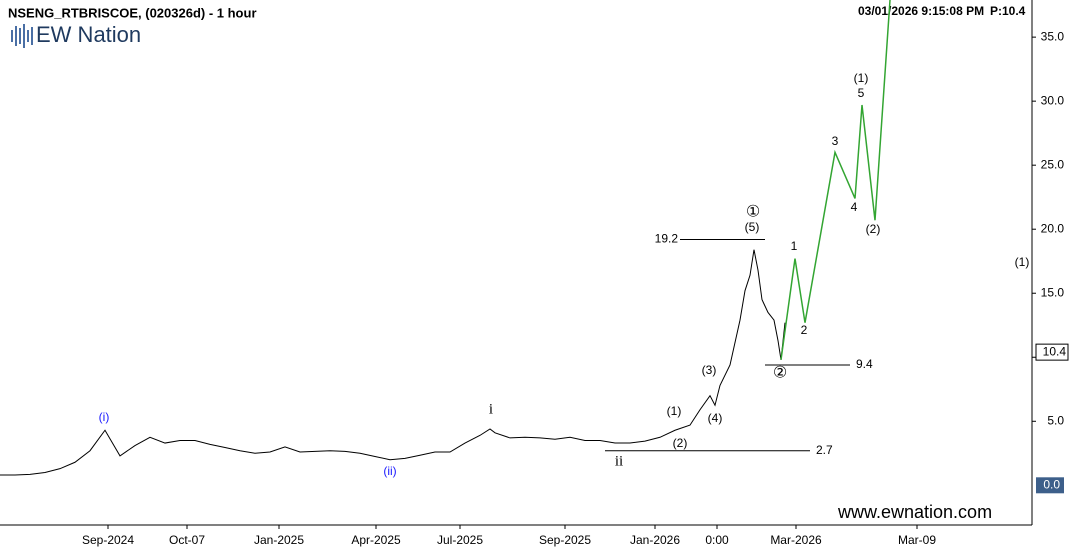  I want to click on x-tick-label: Apr-2025, so click(376, 540).